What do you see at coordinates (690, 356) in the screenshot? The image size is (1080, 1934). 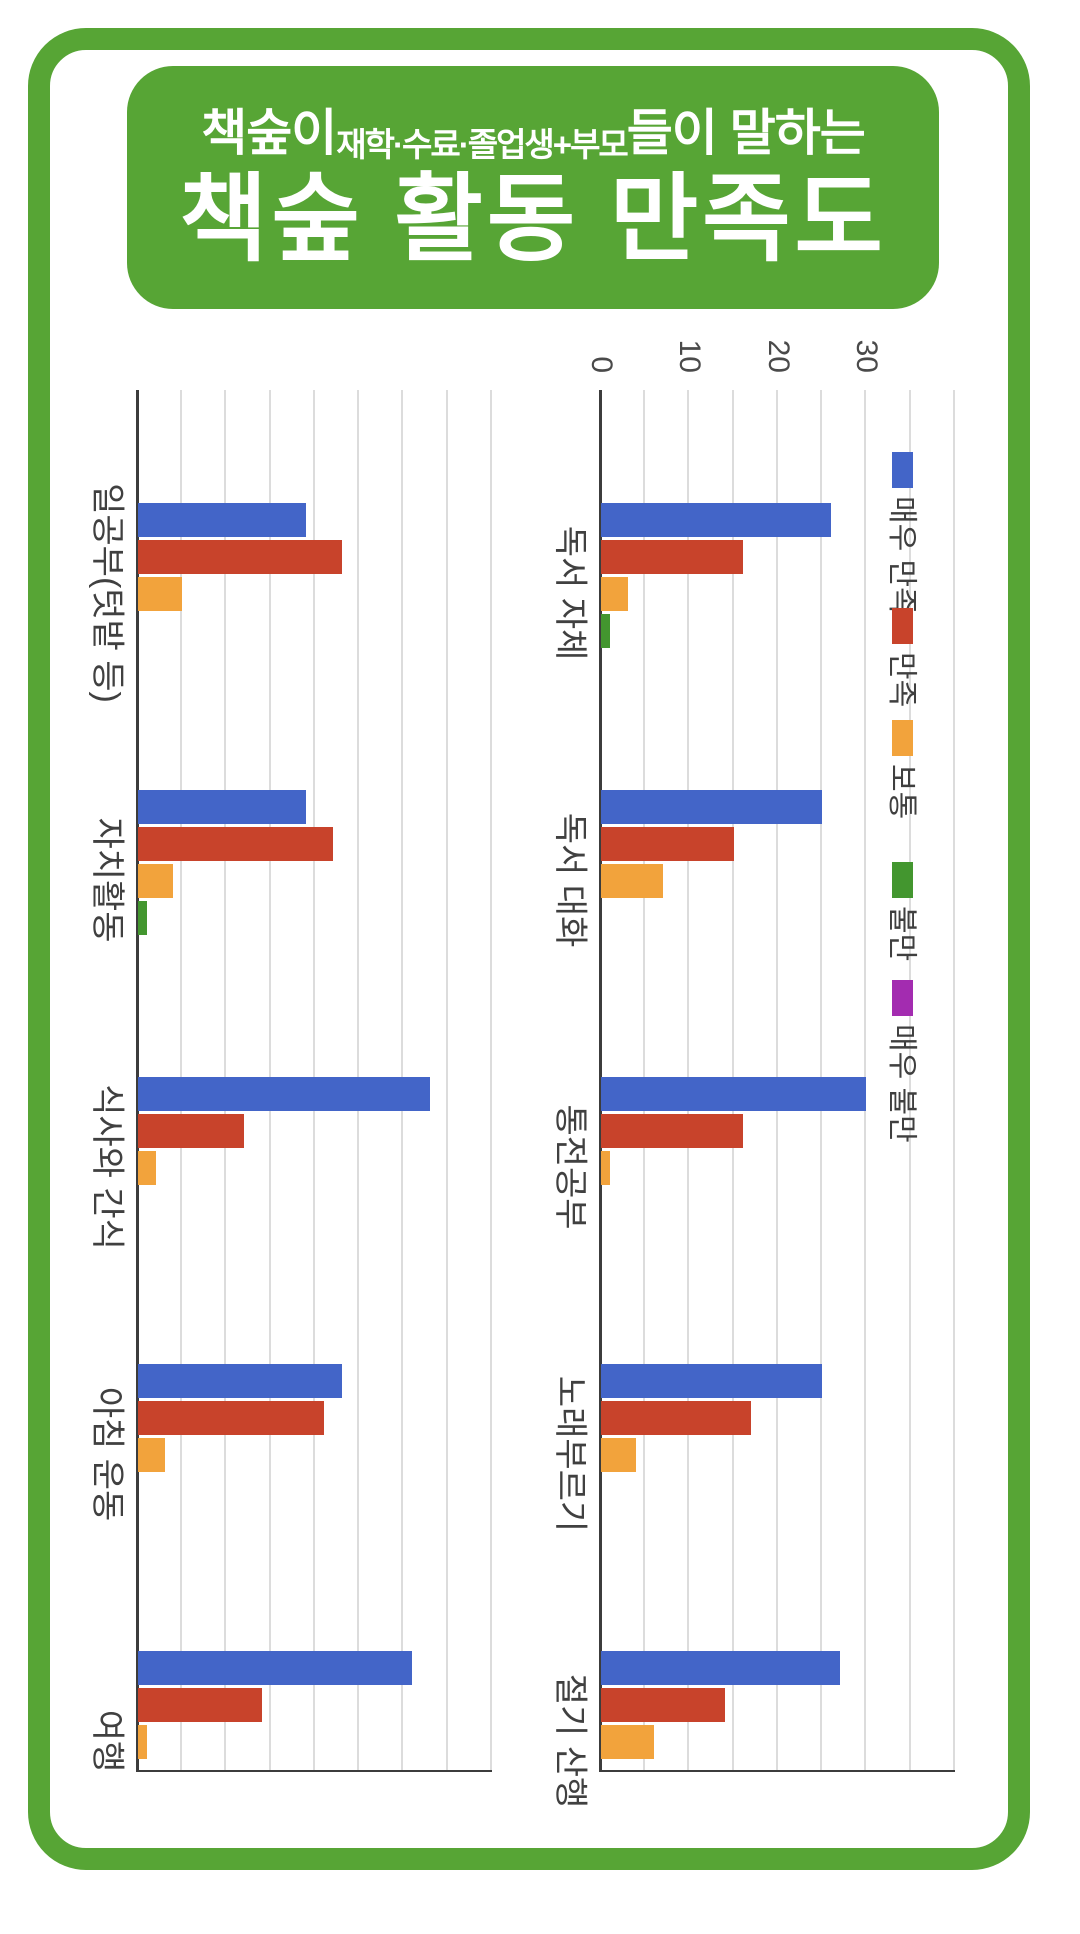 I see `axis-tick-label: 10` at bounding box center [690, 356].